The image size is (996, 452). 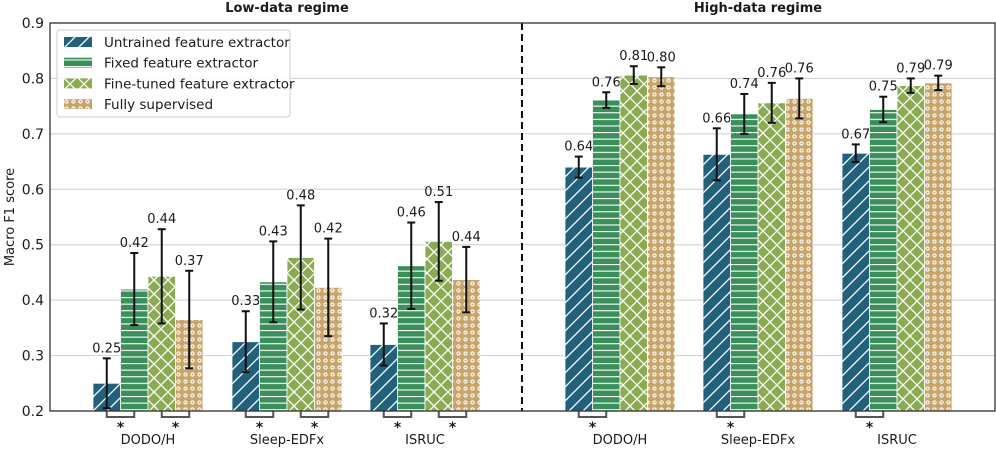 What do you see at coordinates (33, 79) in the screenshot?
I see `y-tick-label: 0.8` at bounding box center [33, 79].